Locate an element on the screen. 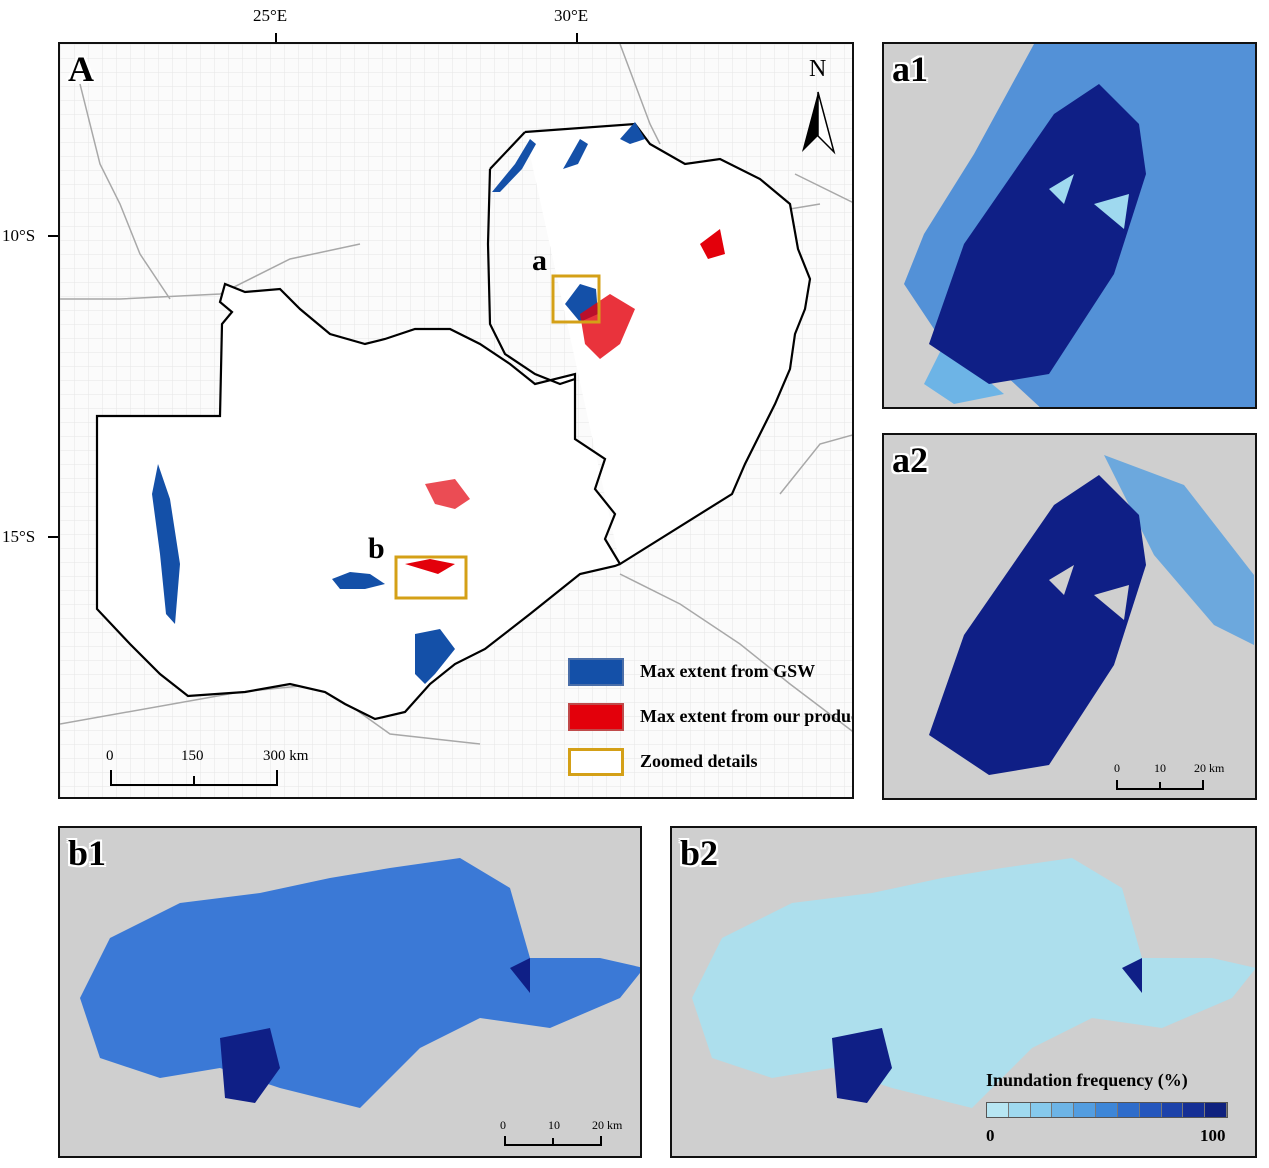 The height and width of the screenshot is (1168, 1269). zoom-label-b: b is located at coordinates (376, 548).